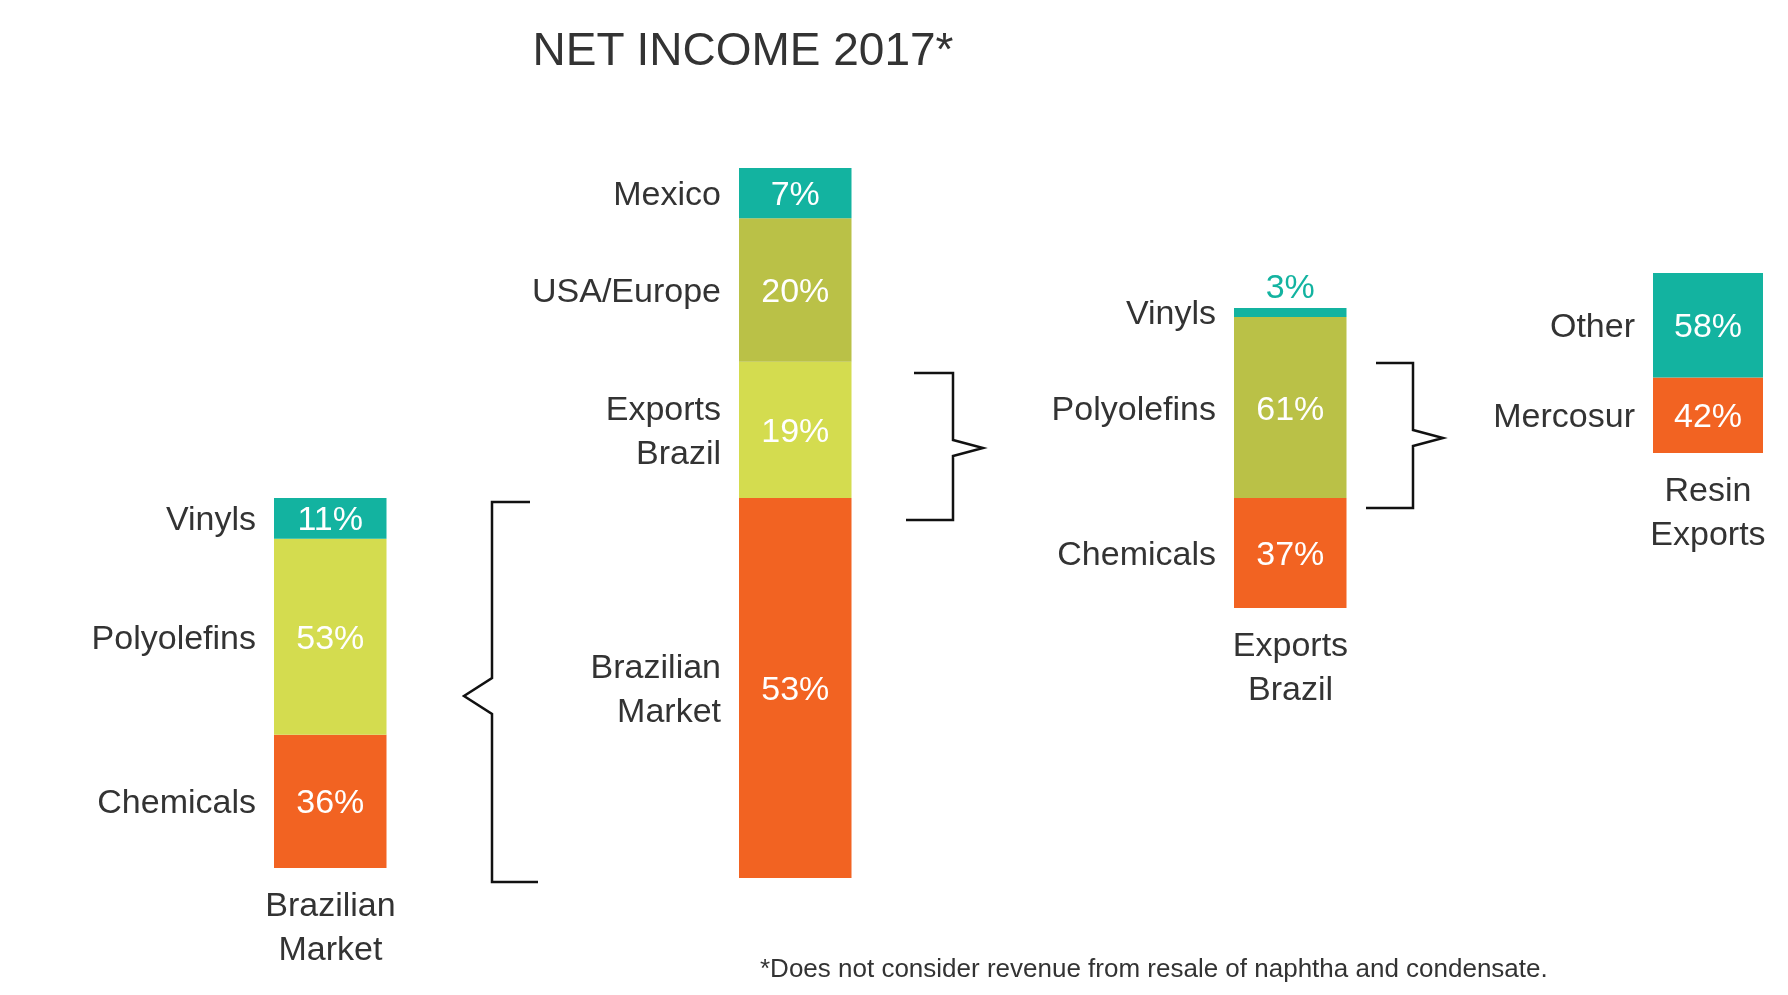 The height and width of the screenshot is (995, 1788). I want to click on series-label: Mexico, so click(667, 193).